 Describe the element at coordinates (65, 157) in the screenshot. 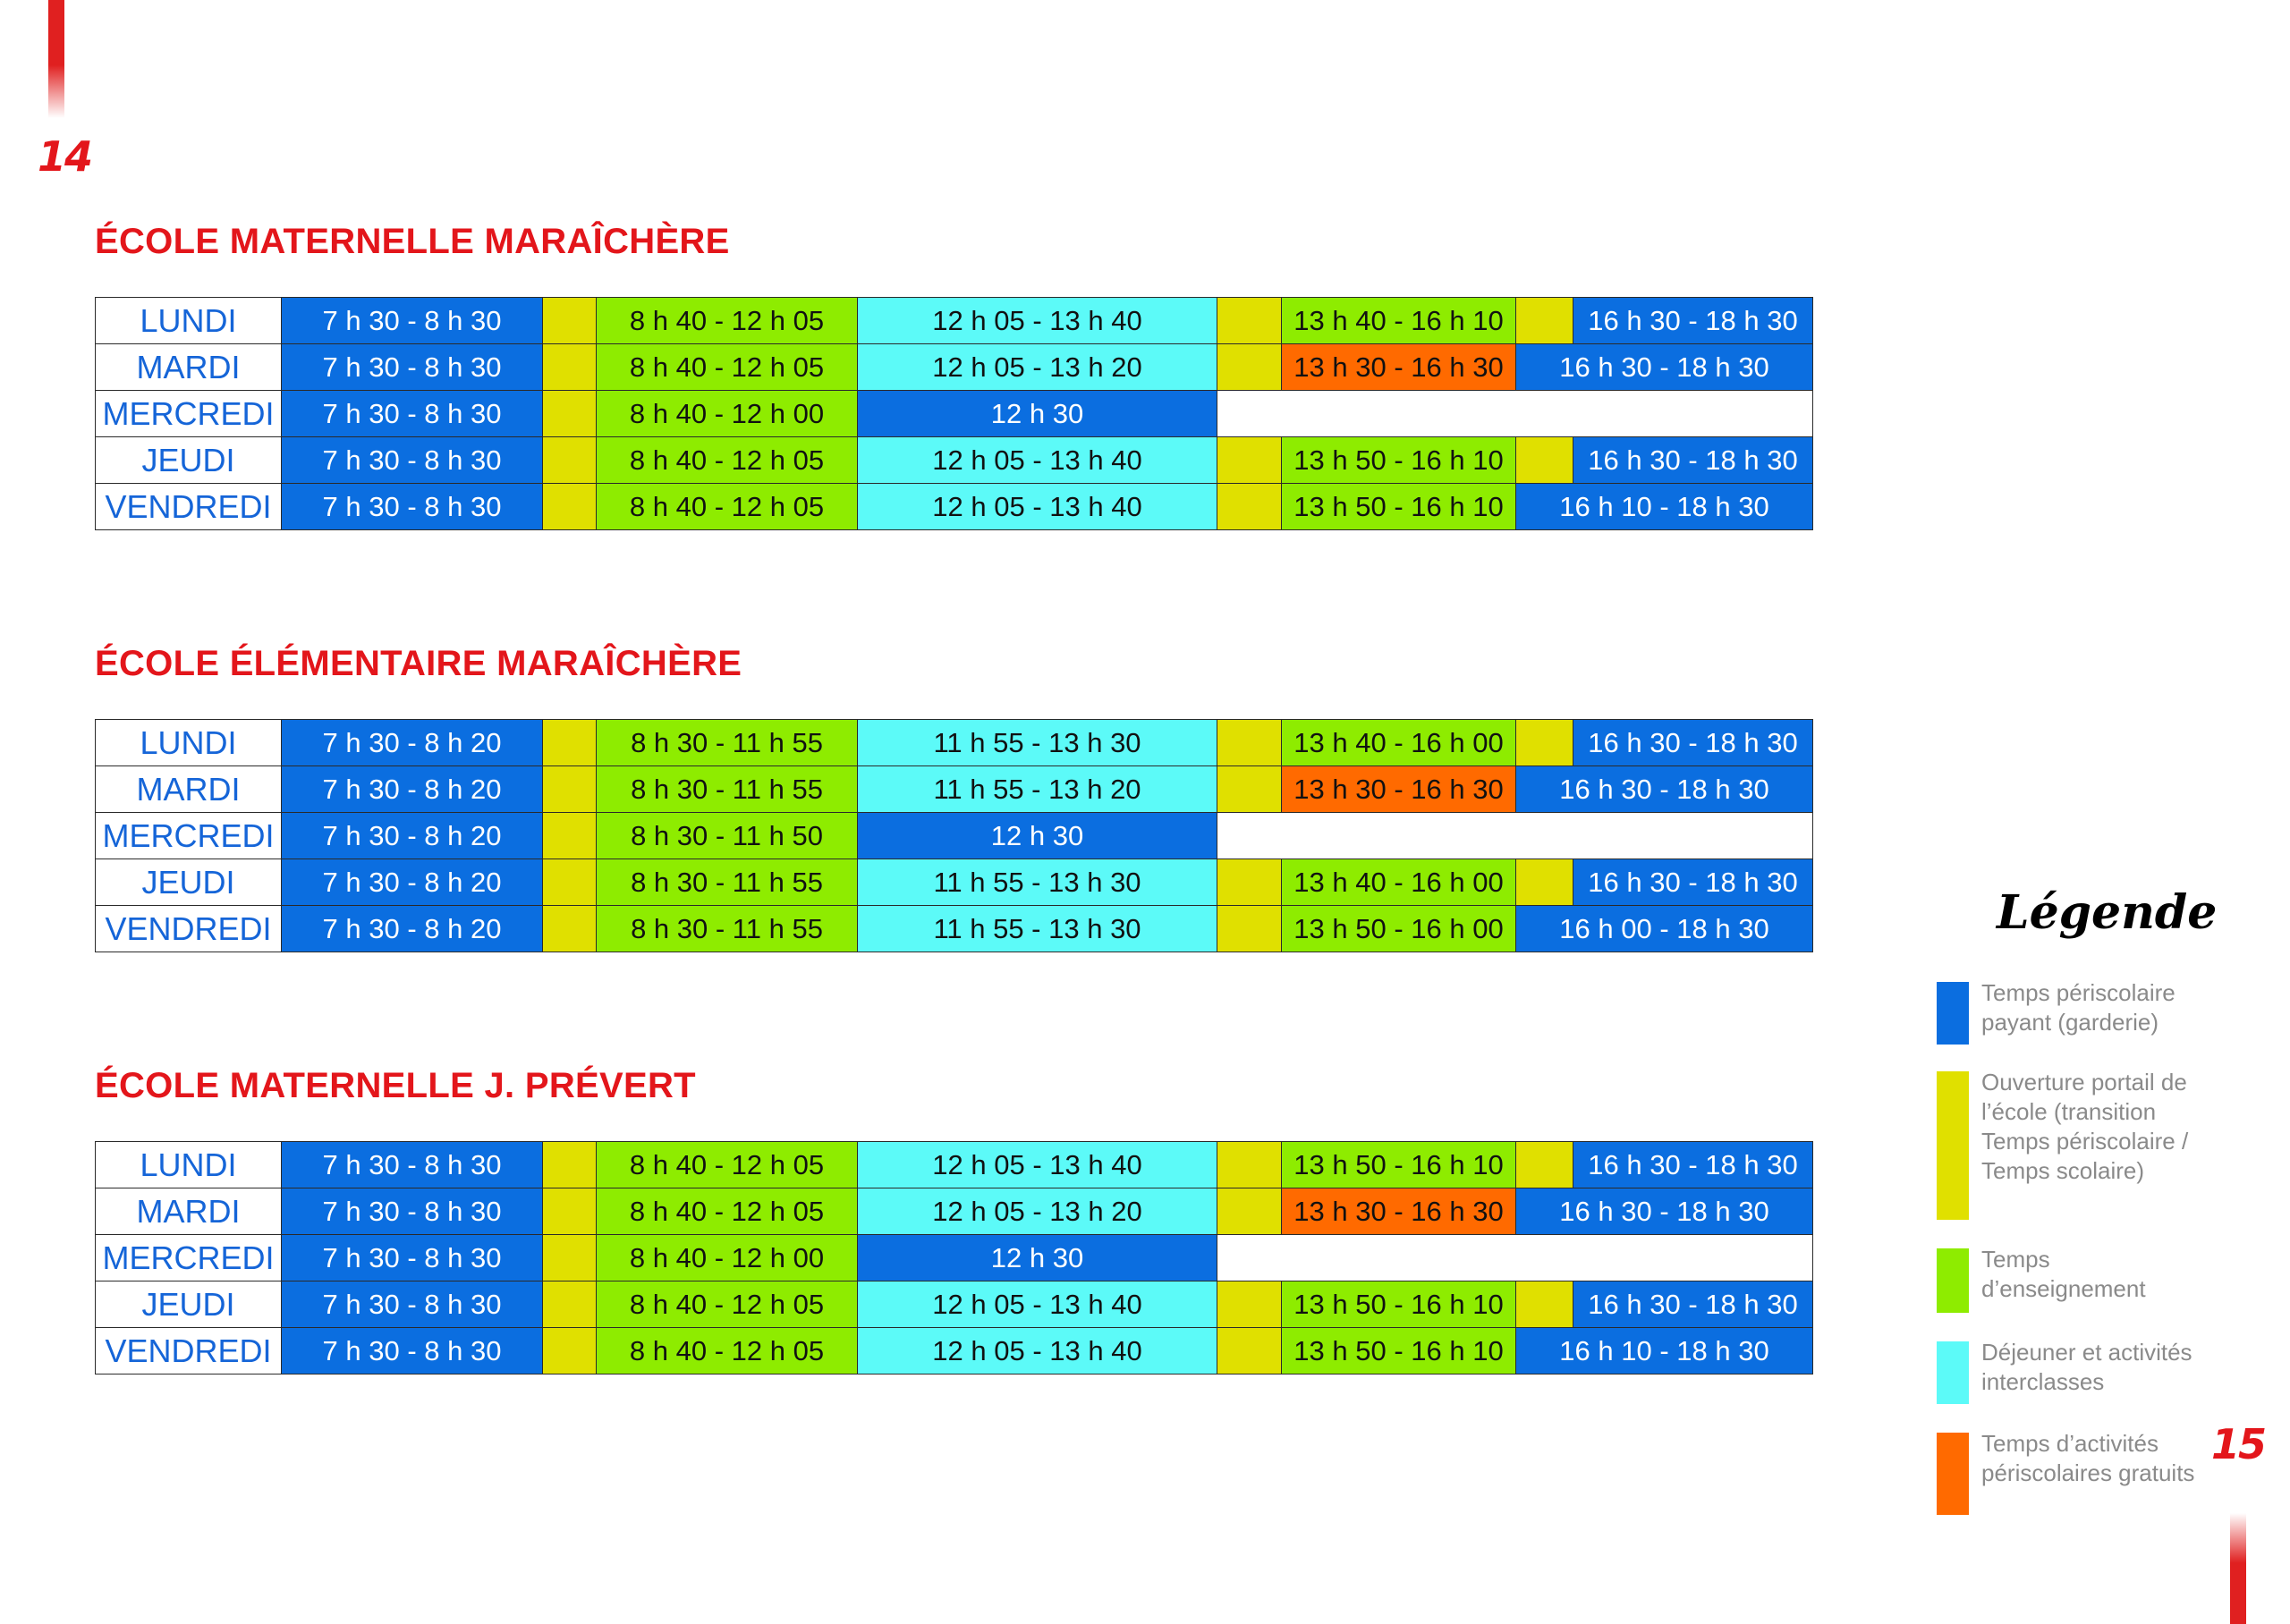

I see `page-number-left: 14` at that location.